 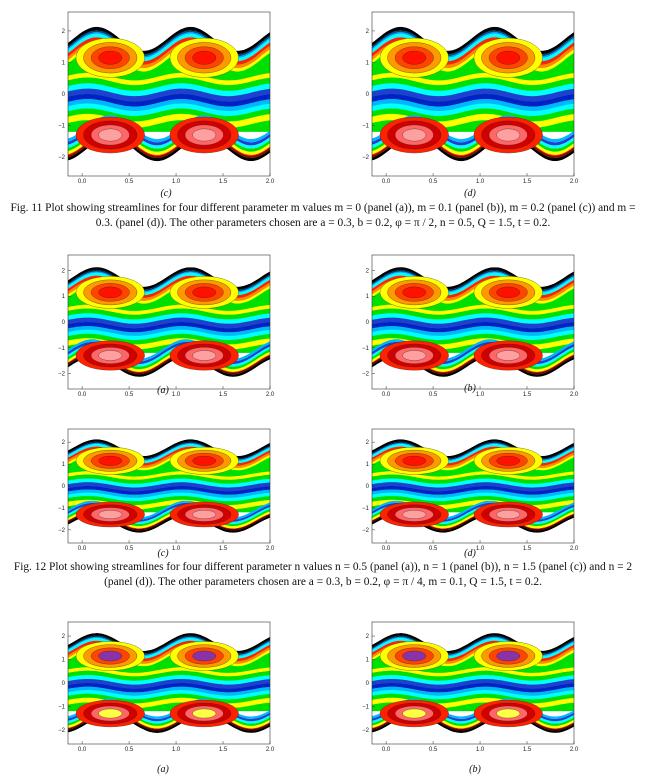 What do you see at coordinates (166, 326) in the screenshot?
I see `fig12-panel-a: 0.0 0.5 1.0 1.5 2.0 2 1 0 −1 −2` at bounding box center [166, 326].